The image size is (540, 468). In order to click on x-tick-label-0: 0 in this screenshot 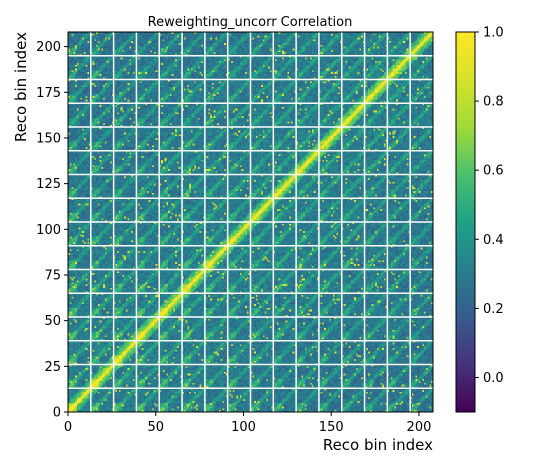, I will do `click(68, 427)`.